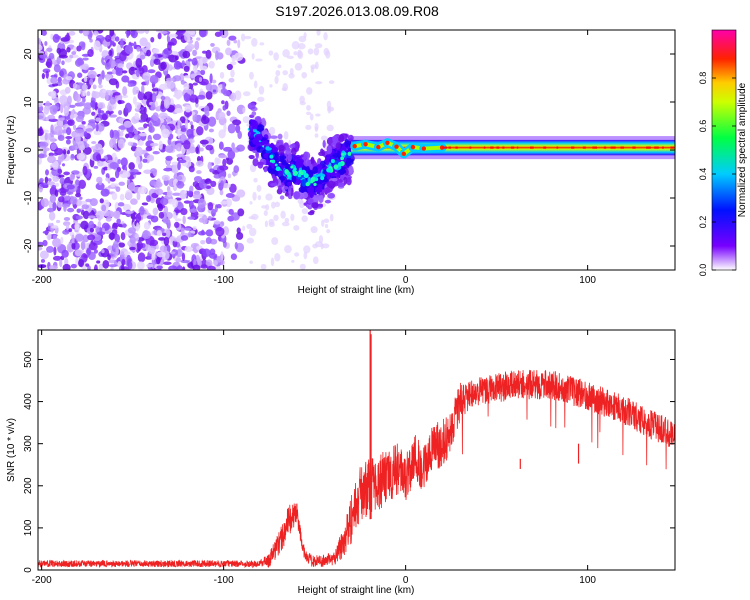 This screenshot has width=750, height=600. Describe the element at coordinates (365, 144) in the screenshot. I see `carrier-wobble-peak` at that location.